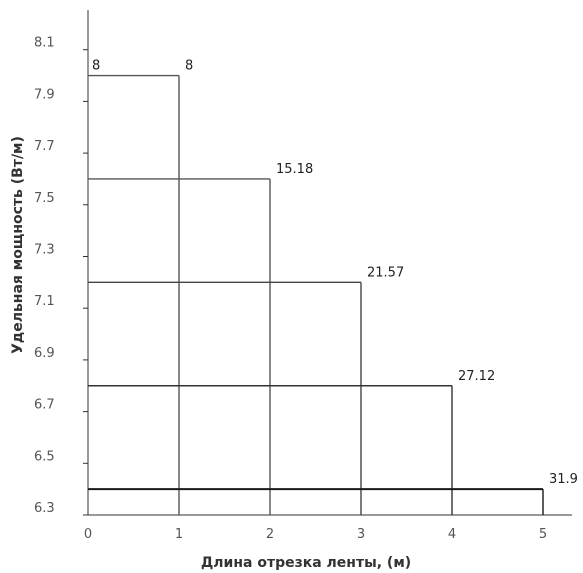  I want to click on data-label: 21.57, so click(385, 272).